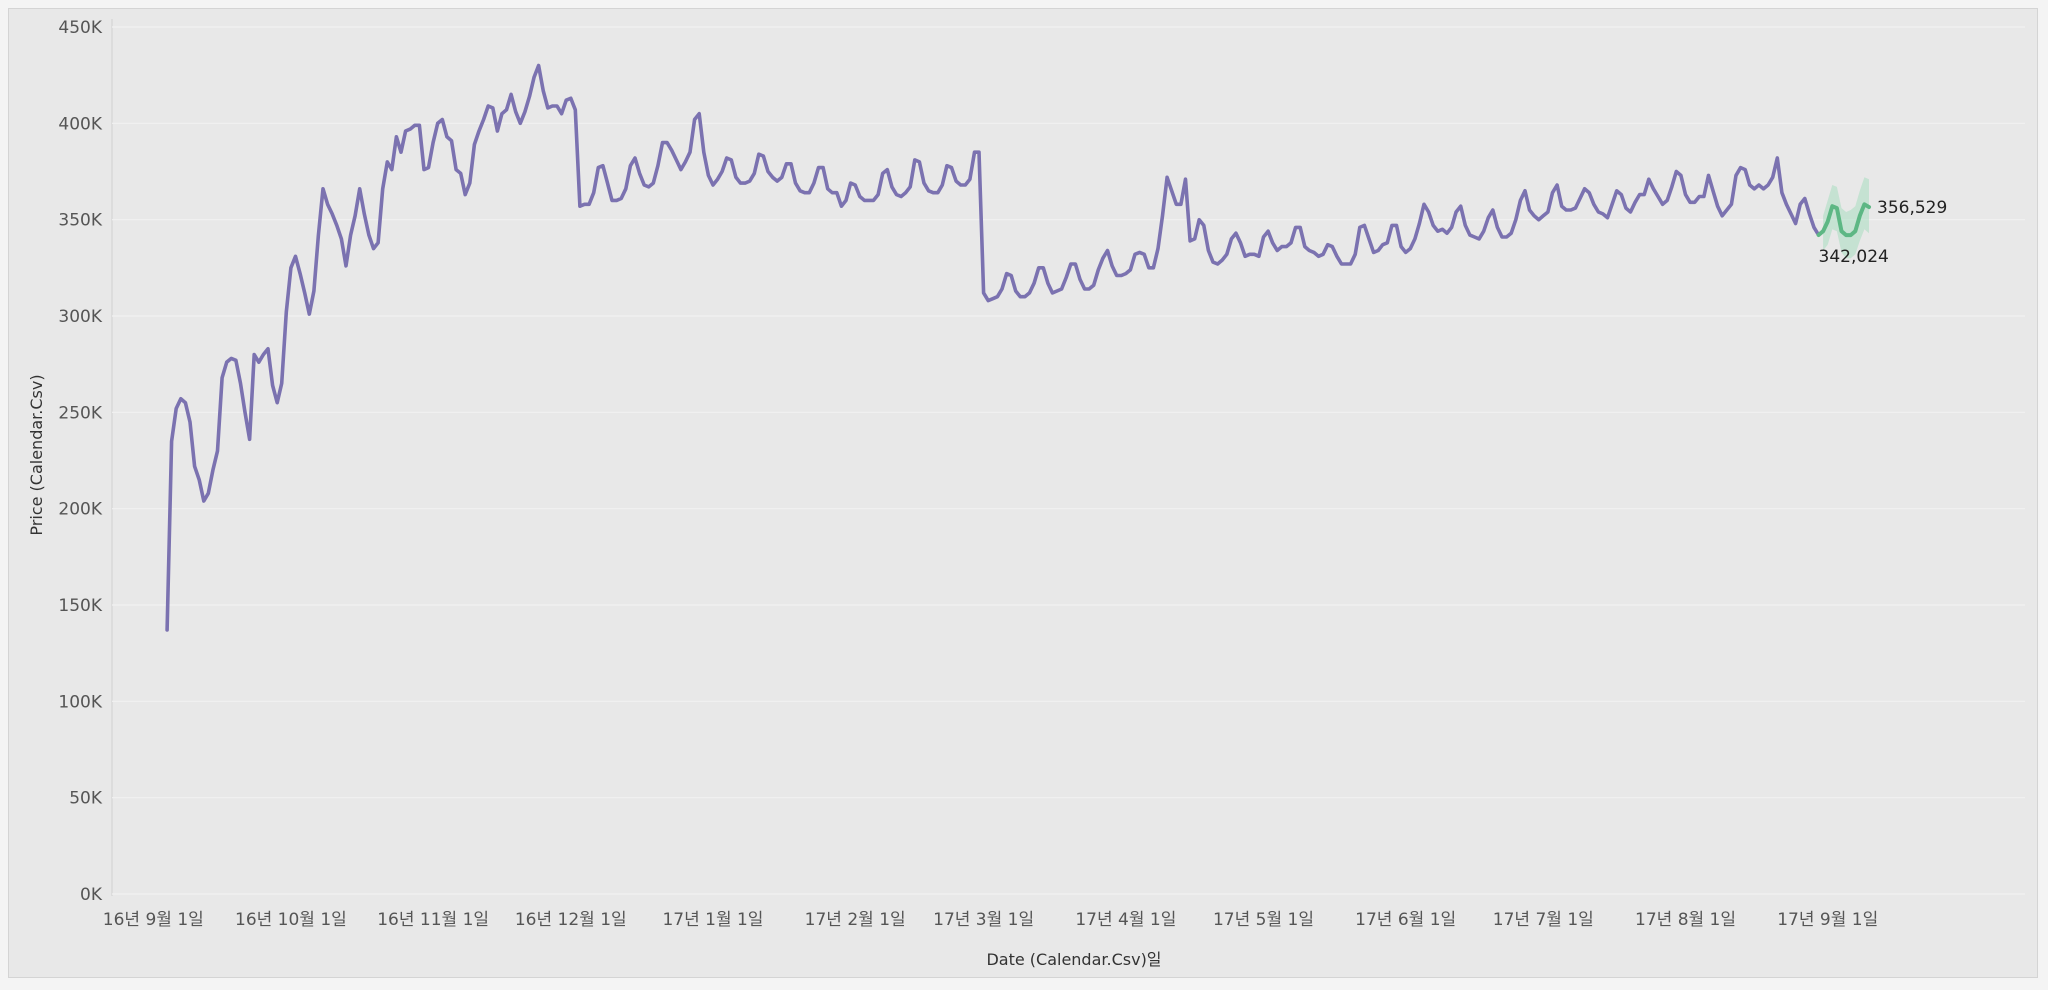  Describe the element at coordinates (1263, 920) in the screenshot. I see `x-tick-label: 17년 5월 1일` at that location.